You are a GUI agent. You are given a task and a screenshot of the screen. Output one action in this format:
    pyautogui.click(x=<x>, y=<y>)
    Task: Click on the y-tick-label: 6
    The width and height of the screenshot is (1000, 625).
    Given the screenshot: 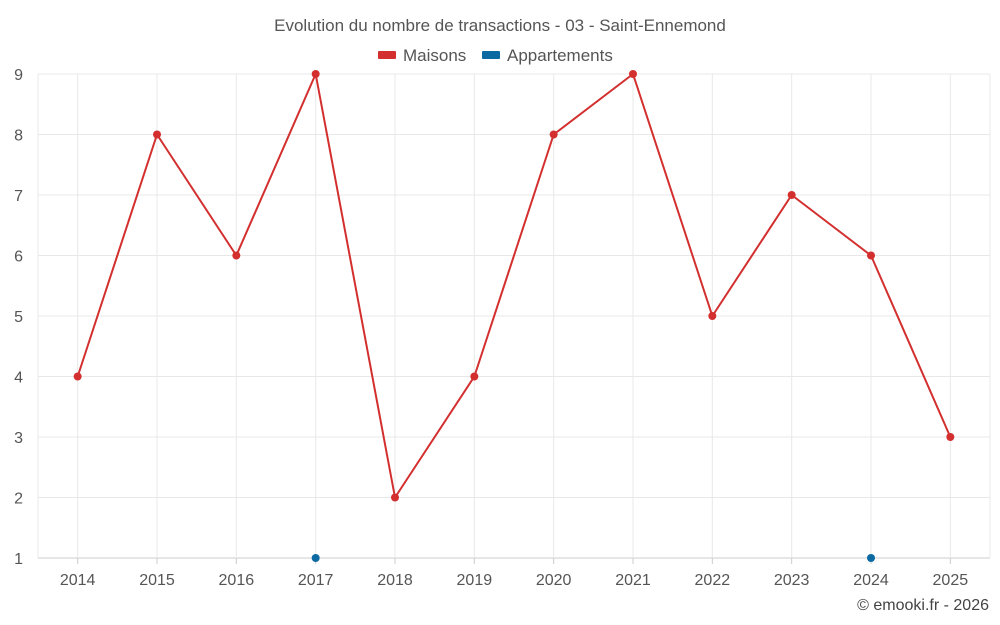 What is the action you would take?
    pyautogui.click(x=18, y=257)
    